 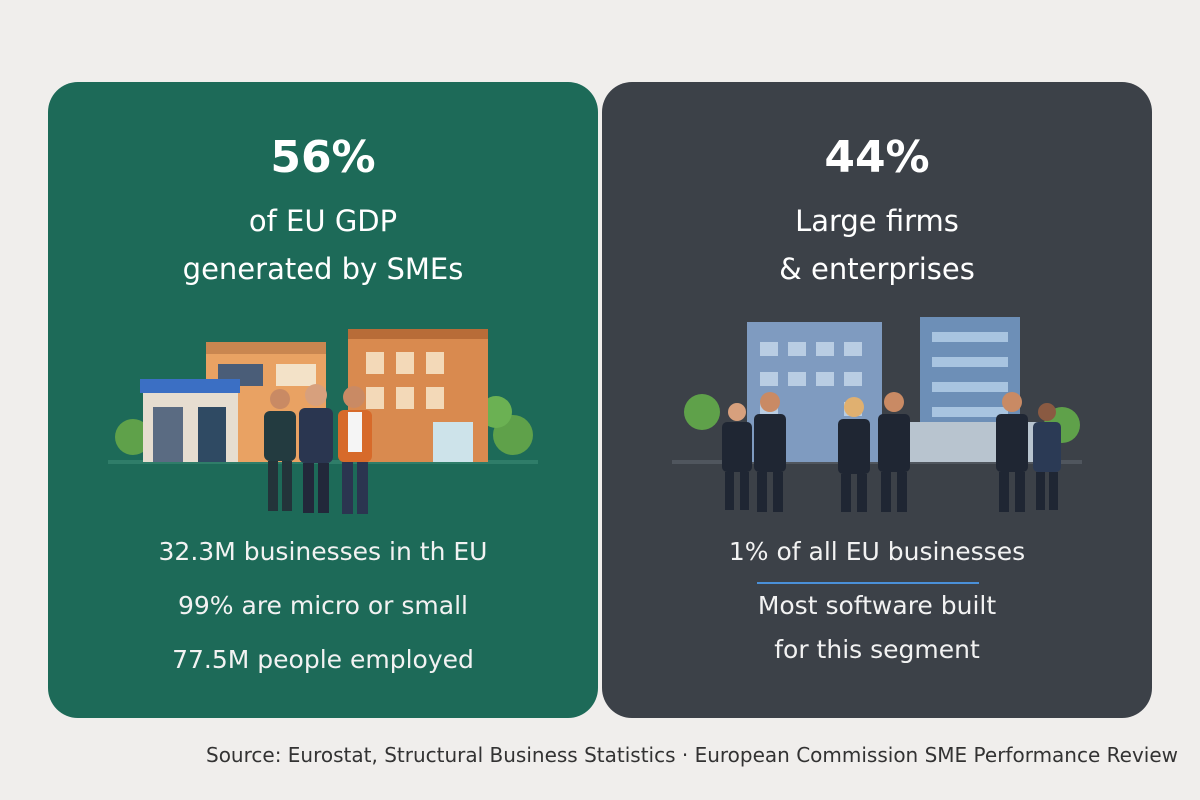 What do you see at coordinates (323, 269) in the screenshot?
I see `caption: generated by SMEs` at bounding box center [323, 269].